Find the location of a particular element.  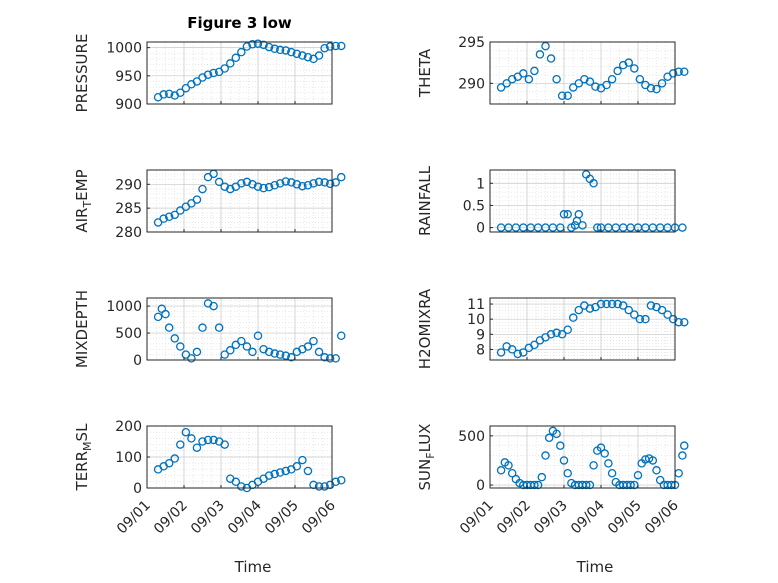

y-tick-label: 295 is located at coordinates (471, 43).